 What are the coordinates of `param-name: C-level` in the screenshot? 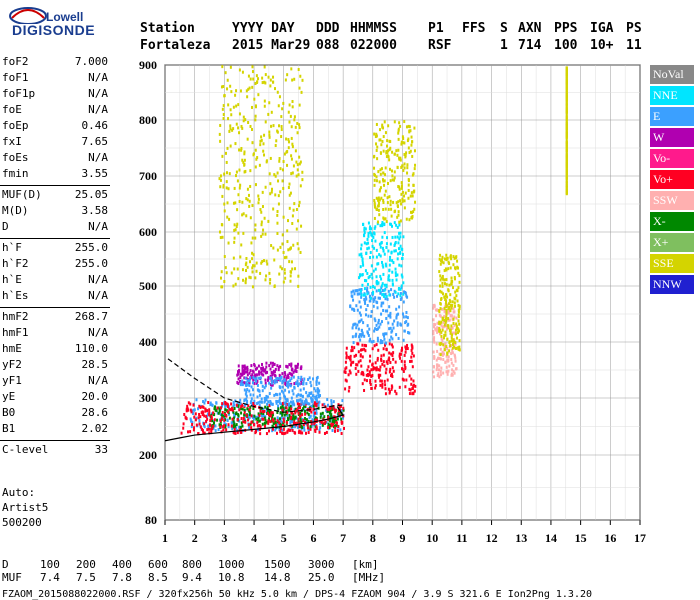 It's located at (25, 449).